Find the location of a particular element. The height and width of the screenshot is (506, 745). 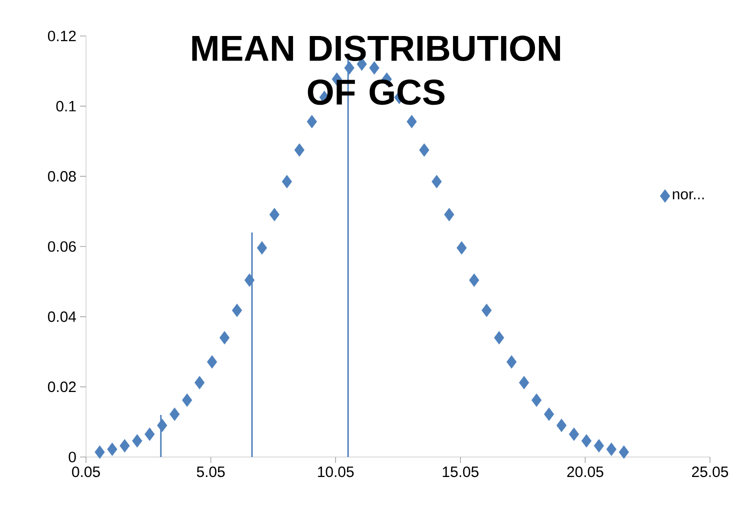

x-tick-label: 0.05 is located at coordinates (86, 472).